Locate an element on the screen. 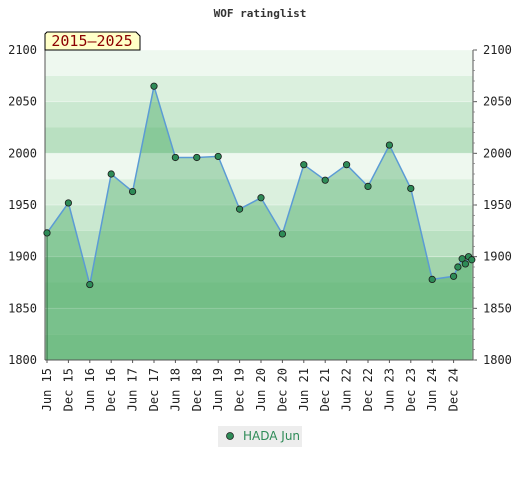 The width and height of the screenshot is (520, 480). x-tick-label: Dec 19 is located at coordinates (240, 389).